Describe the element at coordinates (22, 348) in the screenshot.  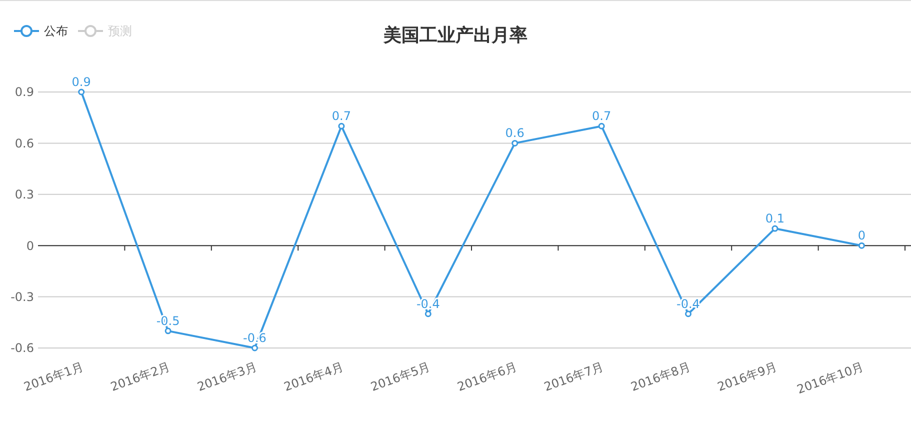
I see `y-tick-label: -0.6` at that location.